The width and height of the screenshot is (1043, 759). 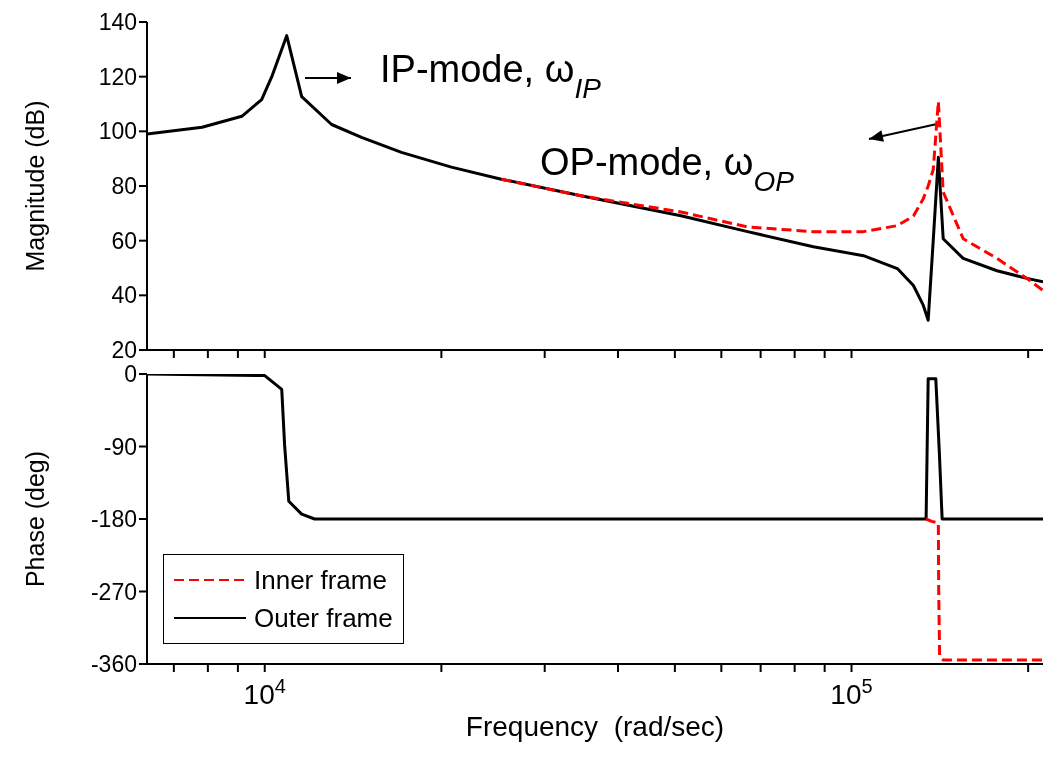 What do you see at coordinates (124, 350) in the screenshot?
I see `y-tick-label: 20` at bounding box center [124, 350].